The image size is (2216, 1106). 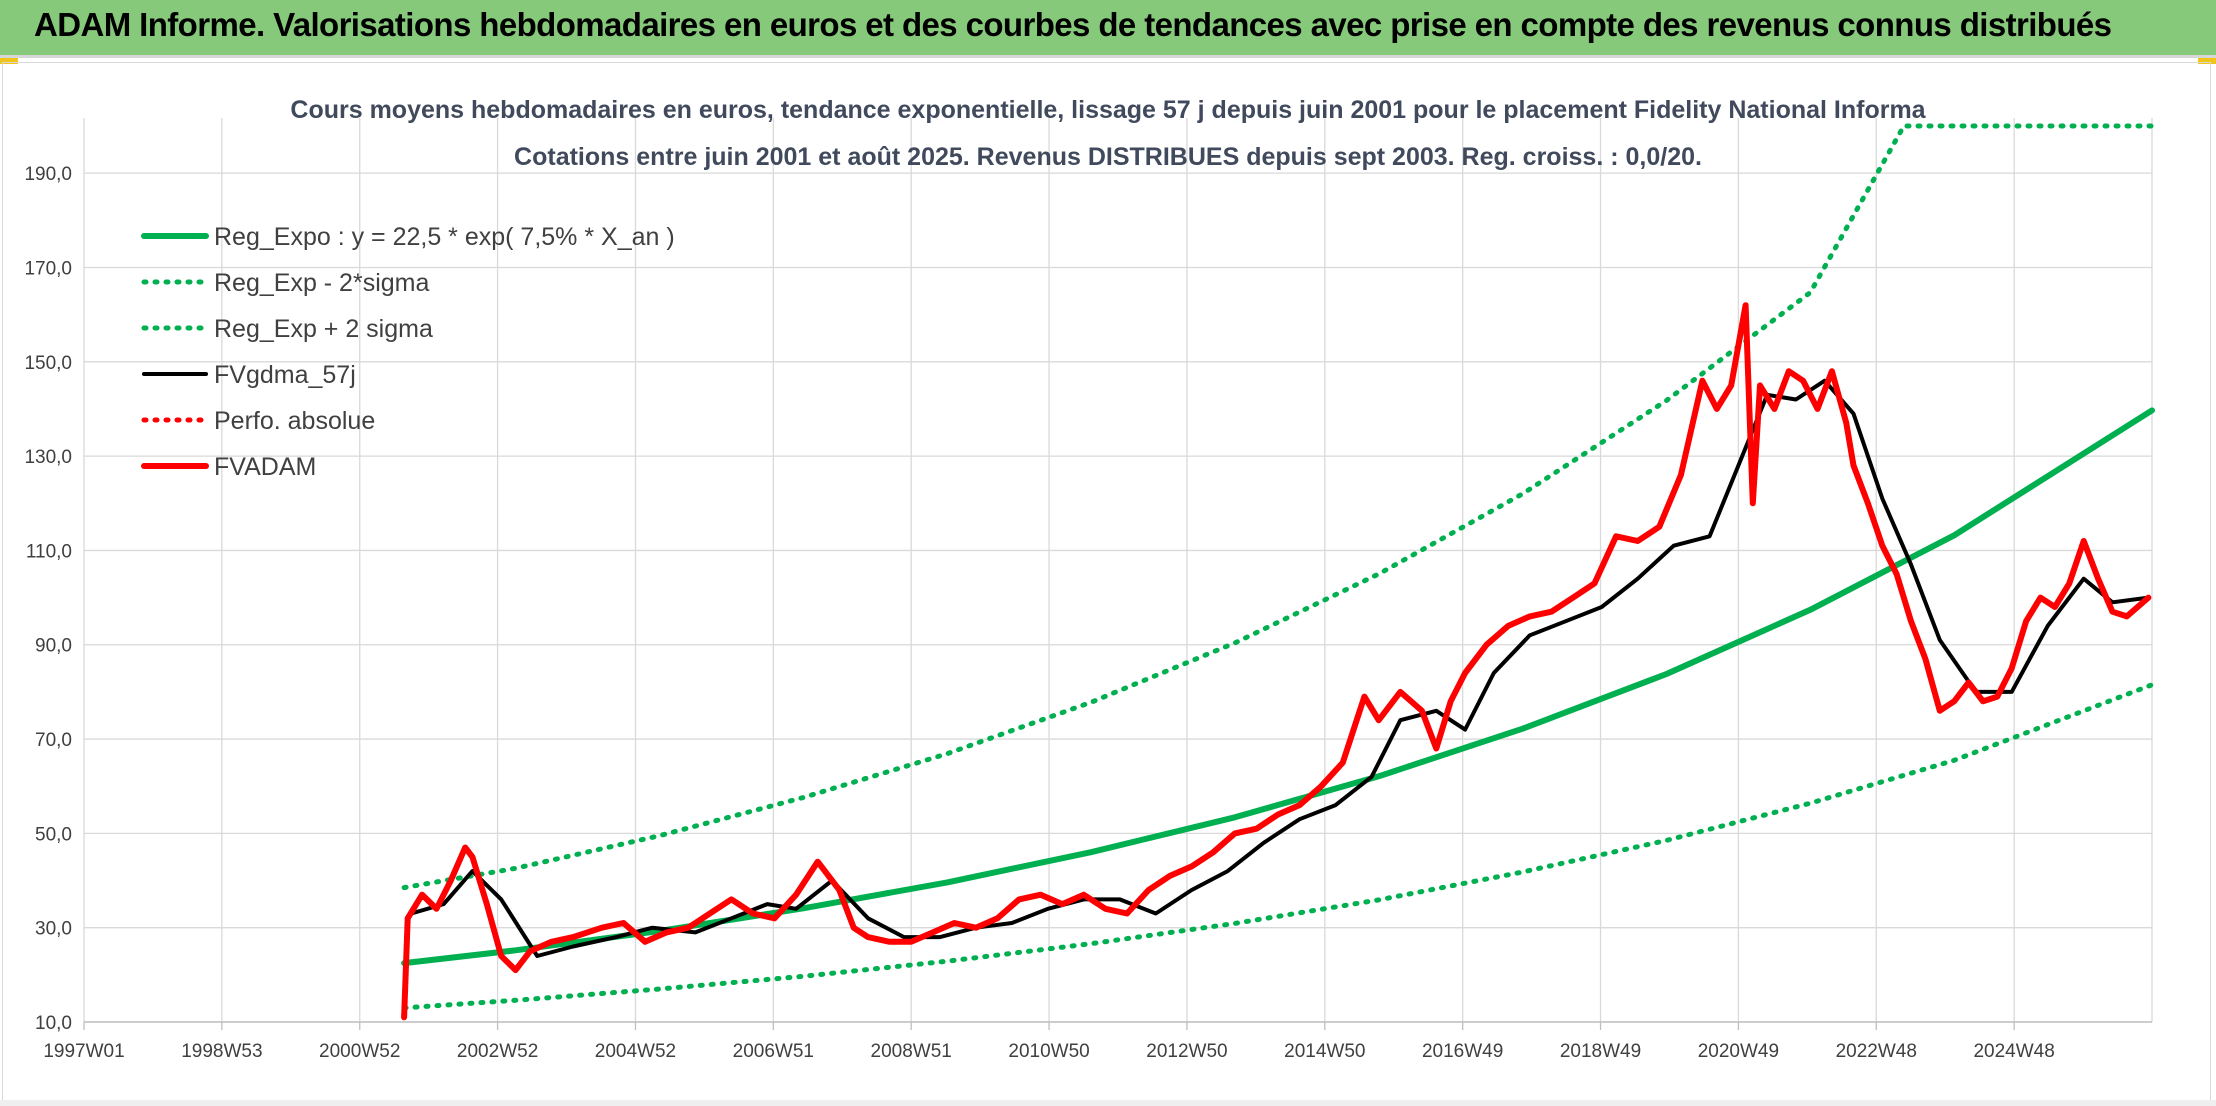 What do you see at coordinates (221, 1051) in the screenshot?
I see `x-tick-label: 1998W53` at bounding box center [221, 1051].